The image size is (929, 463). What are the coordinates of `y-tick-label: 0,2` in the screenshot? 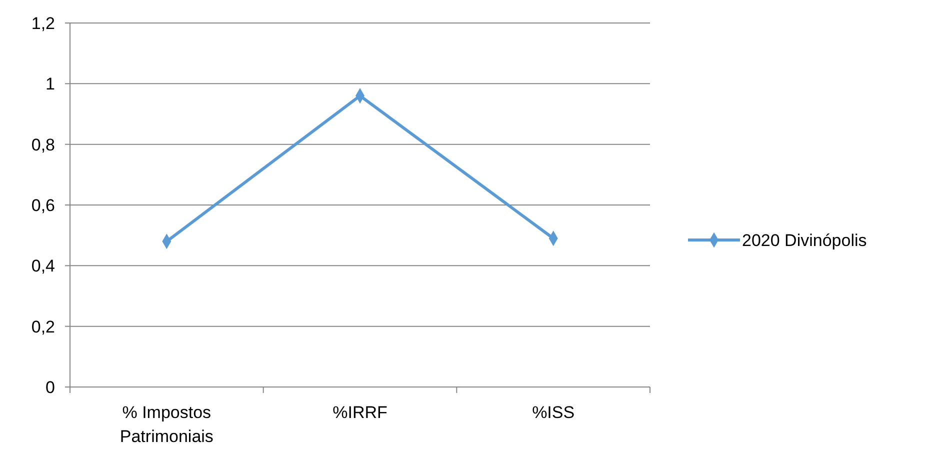 It's located at (43, 326).